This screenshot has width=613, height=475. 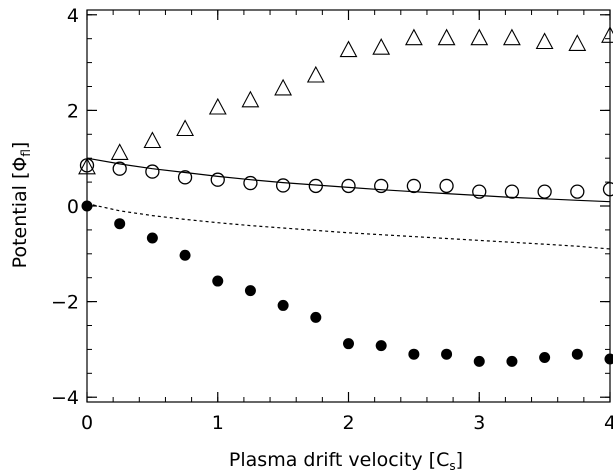 I want to click on y-tick-label: 0, so click(x=73, y=207).